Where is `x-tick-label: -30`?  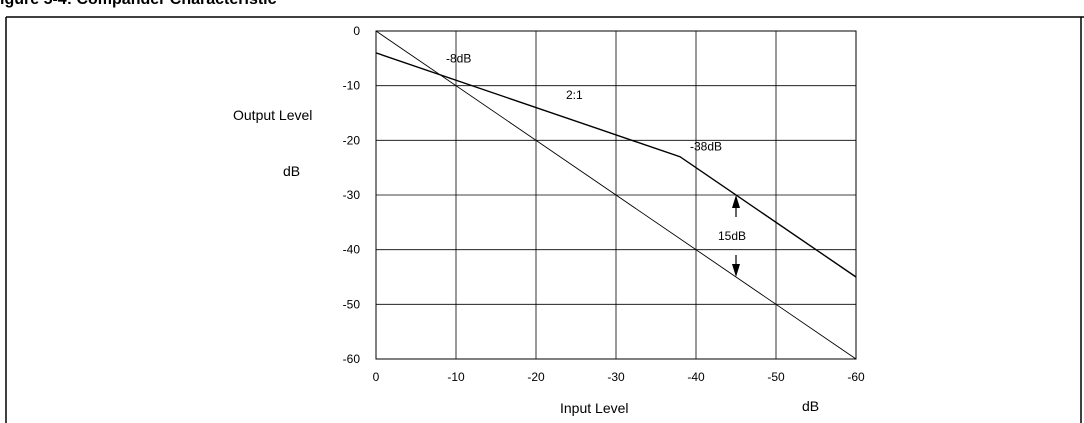 x-tick-label: -30 is located at coordinates (616, 377).